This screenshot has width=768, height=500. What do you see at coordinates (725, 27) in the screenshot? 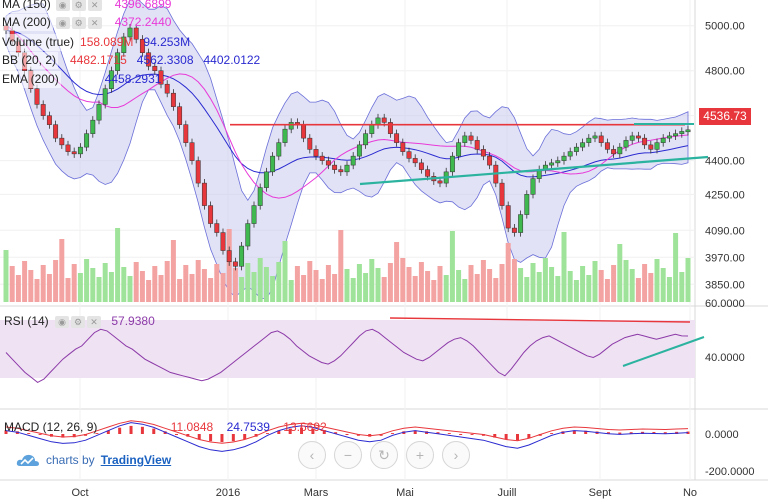
I see `price-tick-label: 5000.00` at bounding box center [725, 27].